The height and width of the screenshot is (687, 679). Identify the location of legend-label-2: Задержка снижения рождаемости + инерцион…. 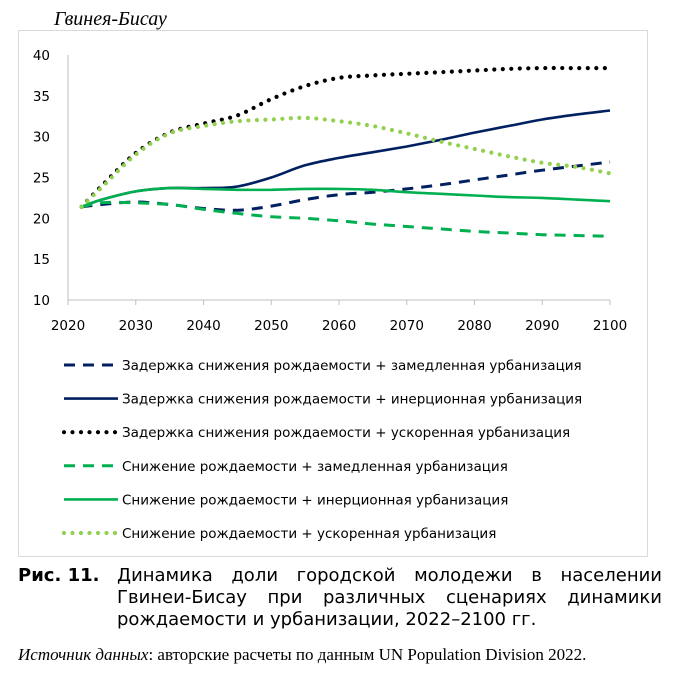
(352, 400).